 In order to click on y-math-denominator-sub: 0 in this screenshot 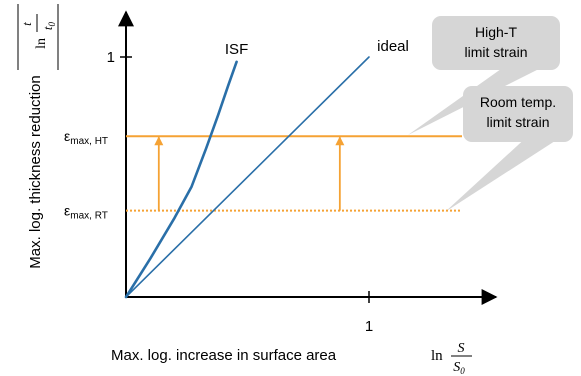, I will do `click(52, 23)`.